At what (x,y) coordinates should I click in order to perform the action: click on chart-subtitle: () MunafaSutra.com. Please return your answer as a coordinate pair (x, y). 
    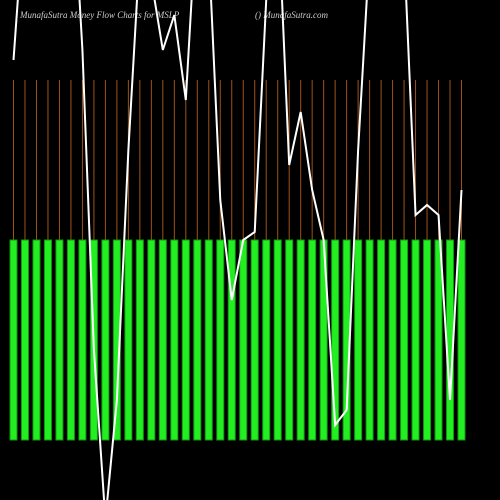
    Looking at the image, I should click on (291, 15).